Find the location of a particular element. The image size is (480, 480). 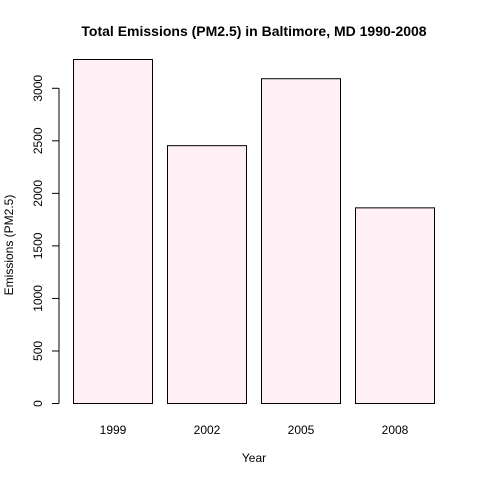

y-axis-title: Emissions (PM2.5) is located at coordinates (9, 245).